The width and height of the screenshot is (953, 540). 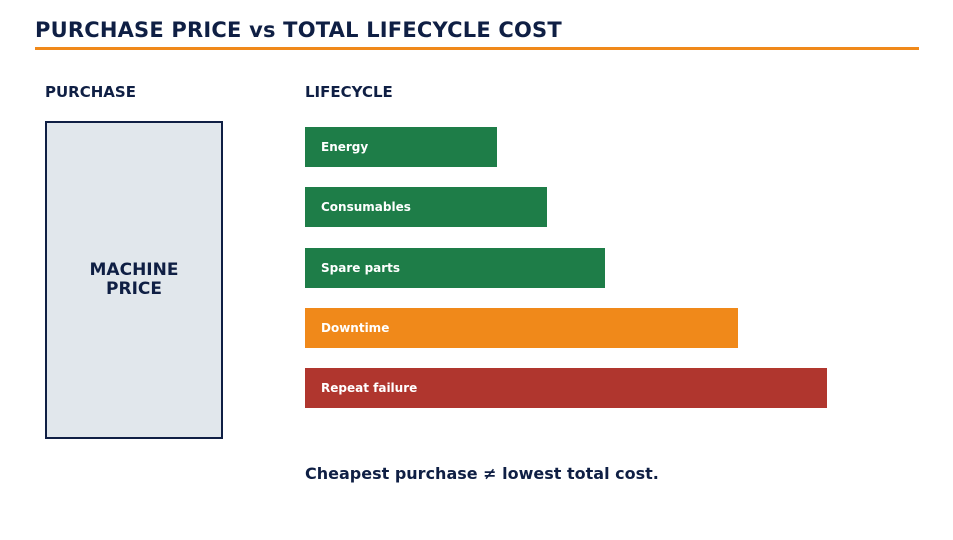 I want to click on machine-price-box: MACHINE PRICE, so click(x=134, y=280).